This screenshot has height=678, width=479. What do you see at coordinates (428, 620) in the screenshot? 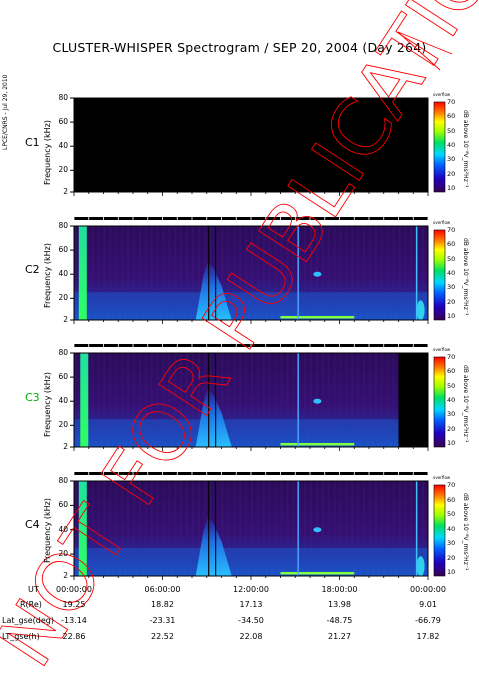
I see `orbit-value: -66.79` at bounding box center [428, 620].